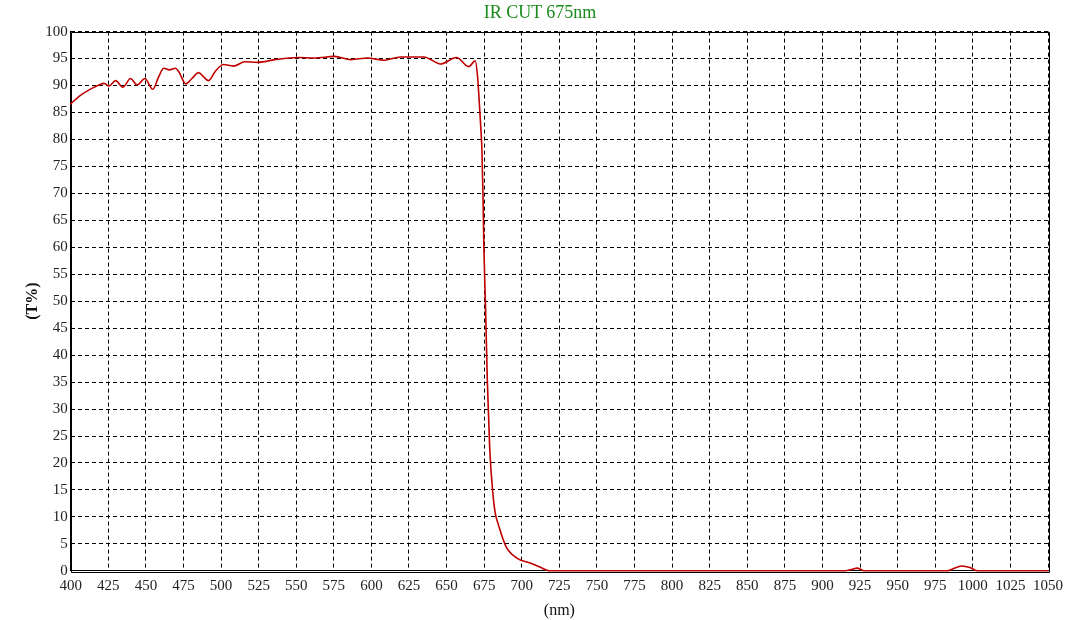 The width and height of the screenshot is (1069, 620). I want to click on x-tick-label: 500, so click(221, 584).